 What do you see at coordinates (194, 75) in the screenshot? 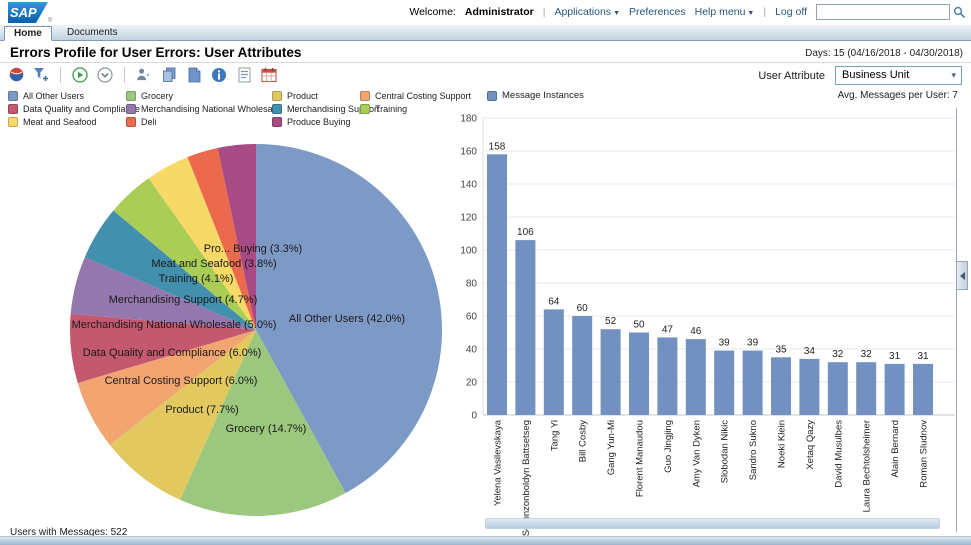
I see `document-icon` at bounding box center [194, 75].